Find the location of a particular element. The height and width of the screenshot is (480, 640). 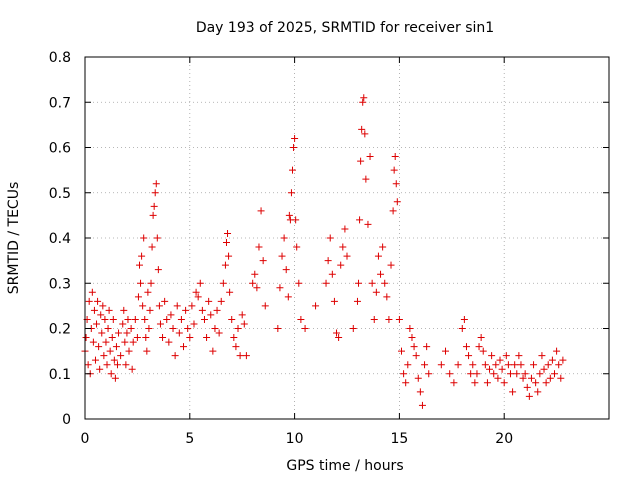

x-tick-label: 20 is located at coordinates (504, 439).